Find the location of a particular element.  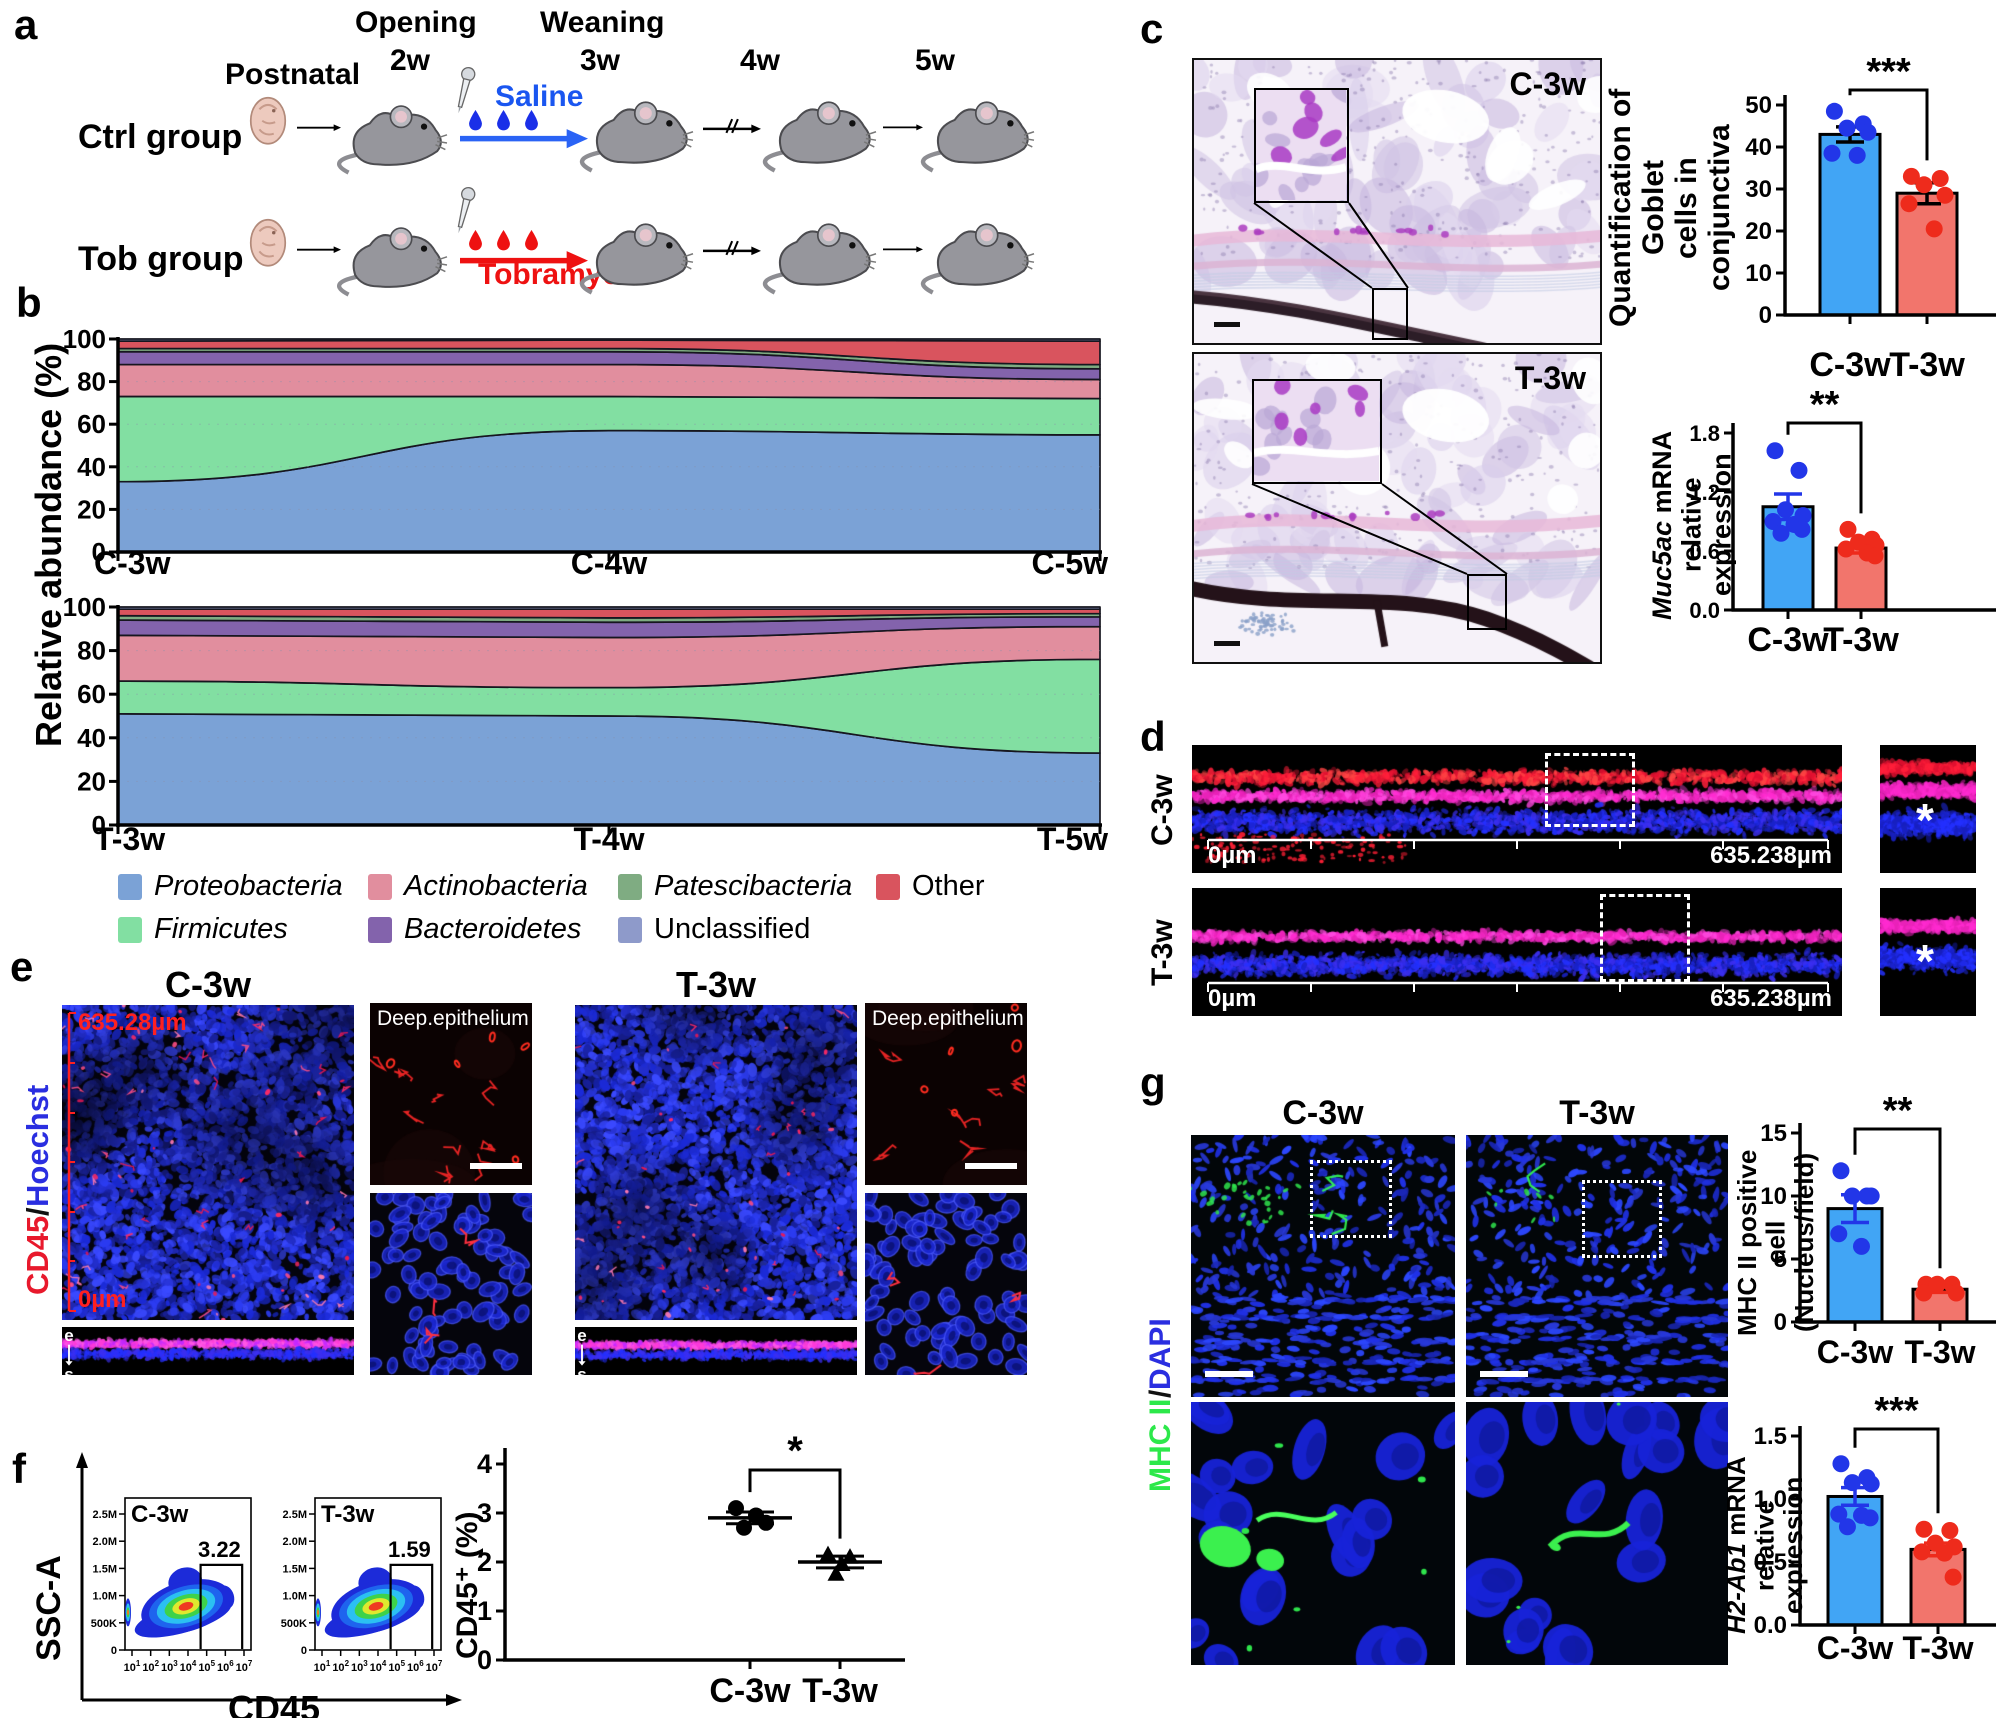

svg-text: T-5w is located at coordinates (1072, 839).